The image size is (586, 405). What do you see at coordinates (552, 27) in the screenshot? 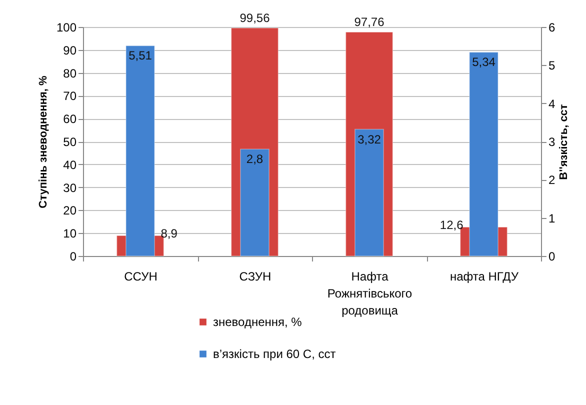
I see `y2-tick-label: 6` at bounding box center [552, 27].